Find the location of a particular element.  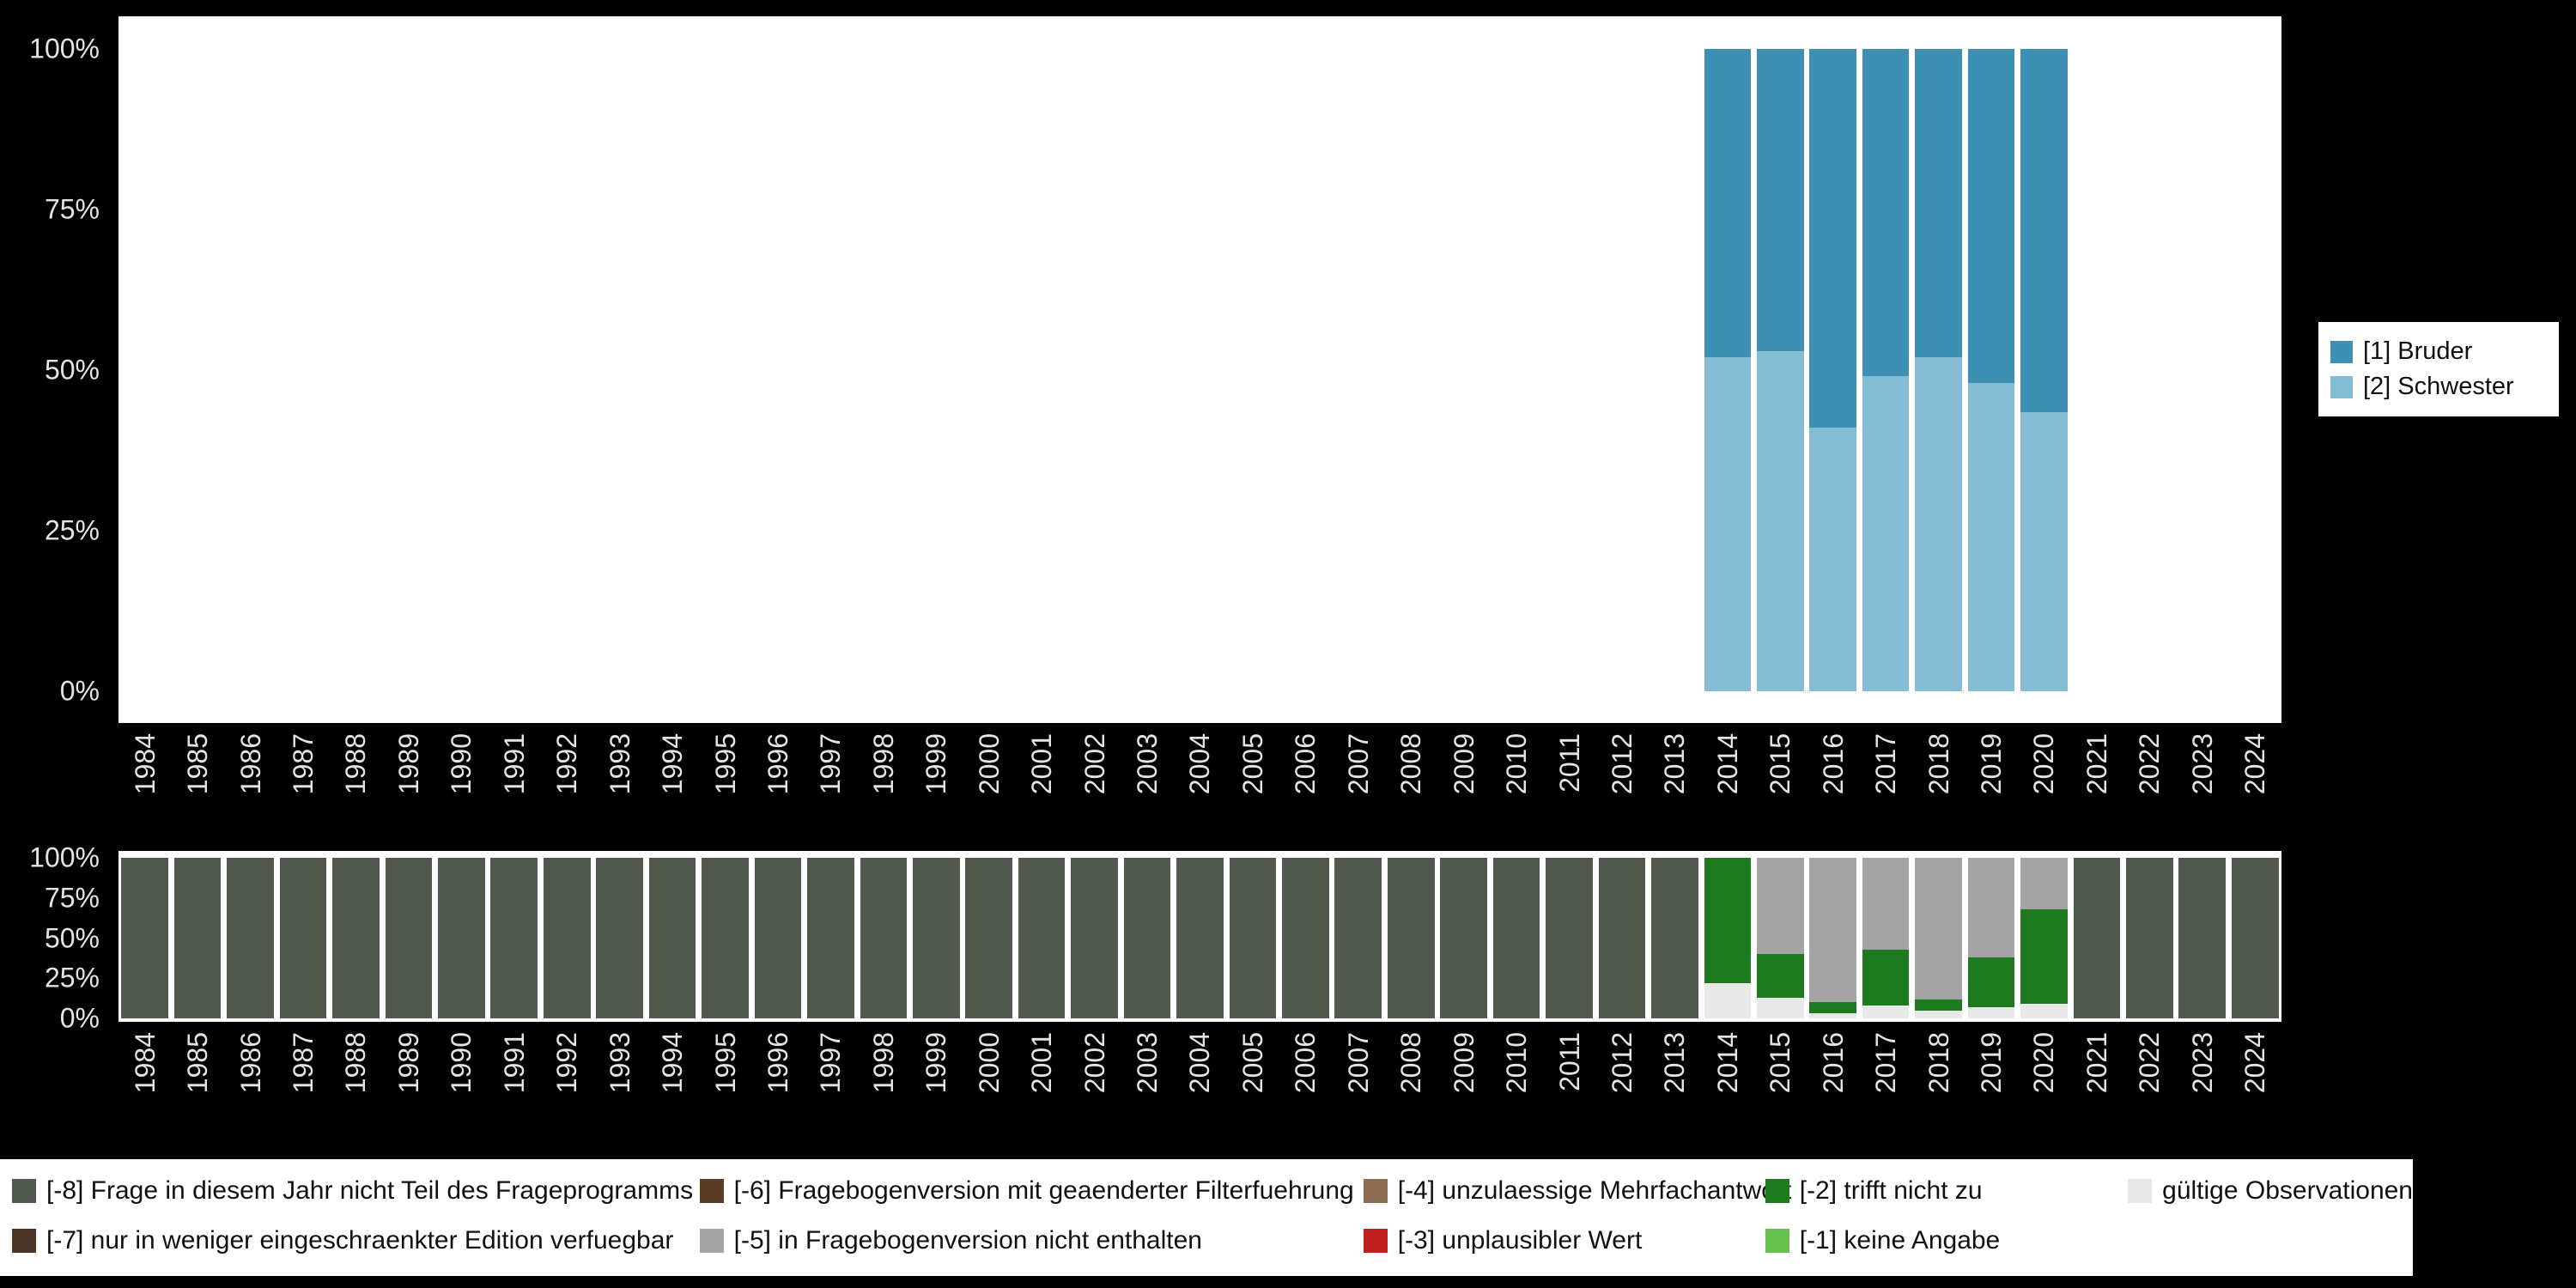

bar-2014 is located at coordinates (1727, 938).